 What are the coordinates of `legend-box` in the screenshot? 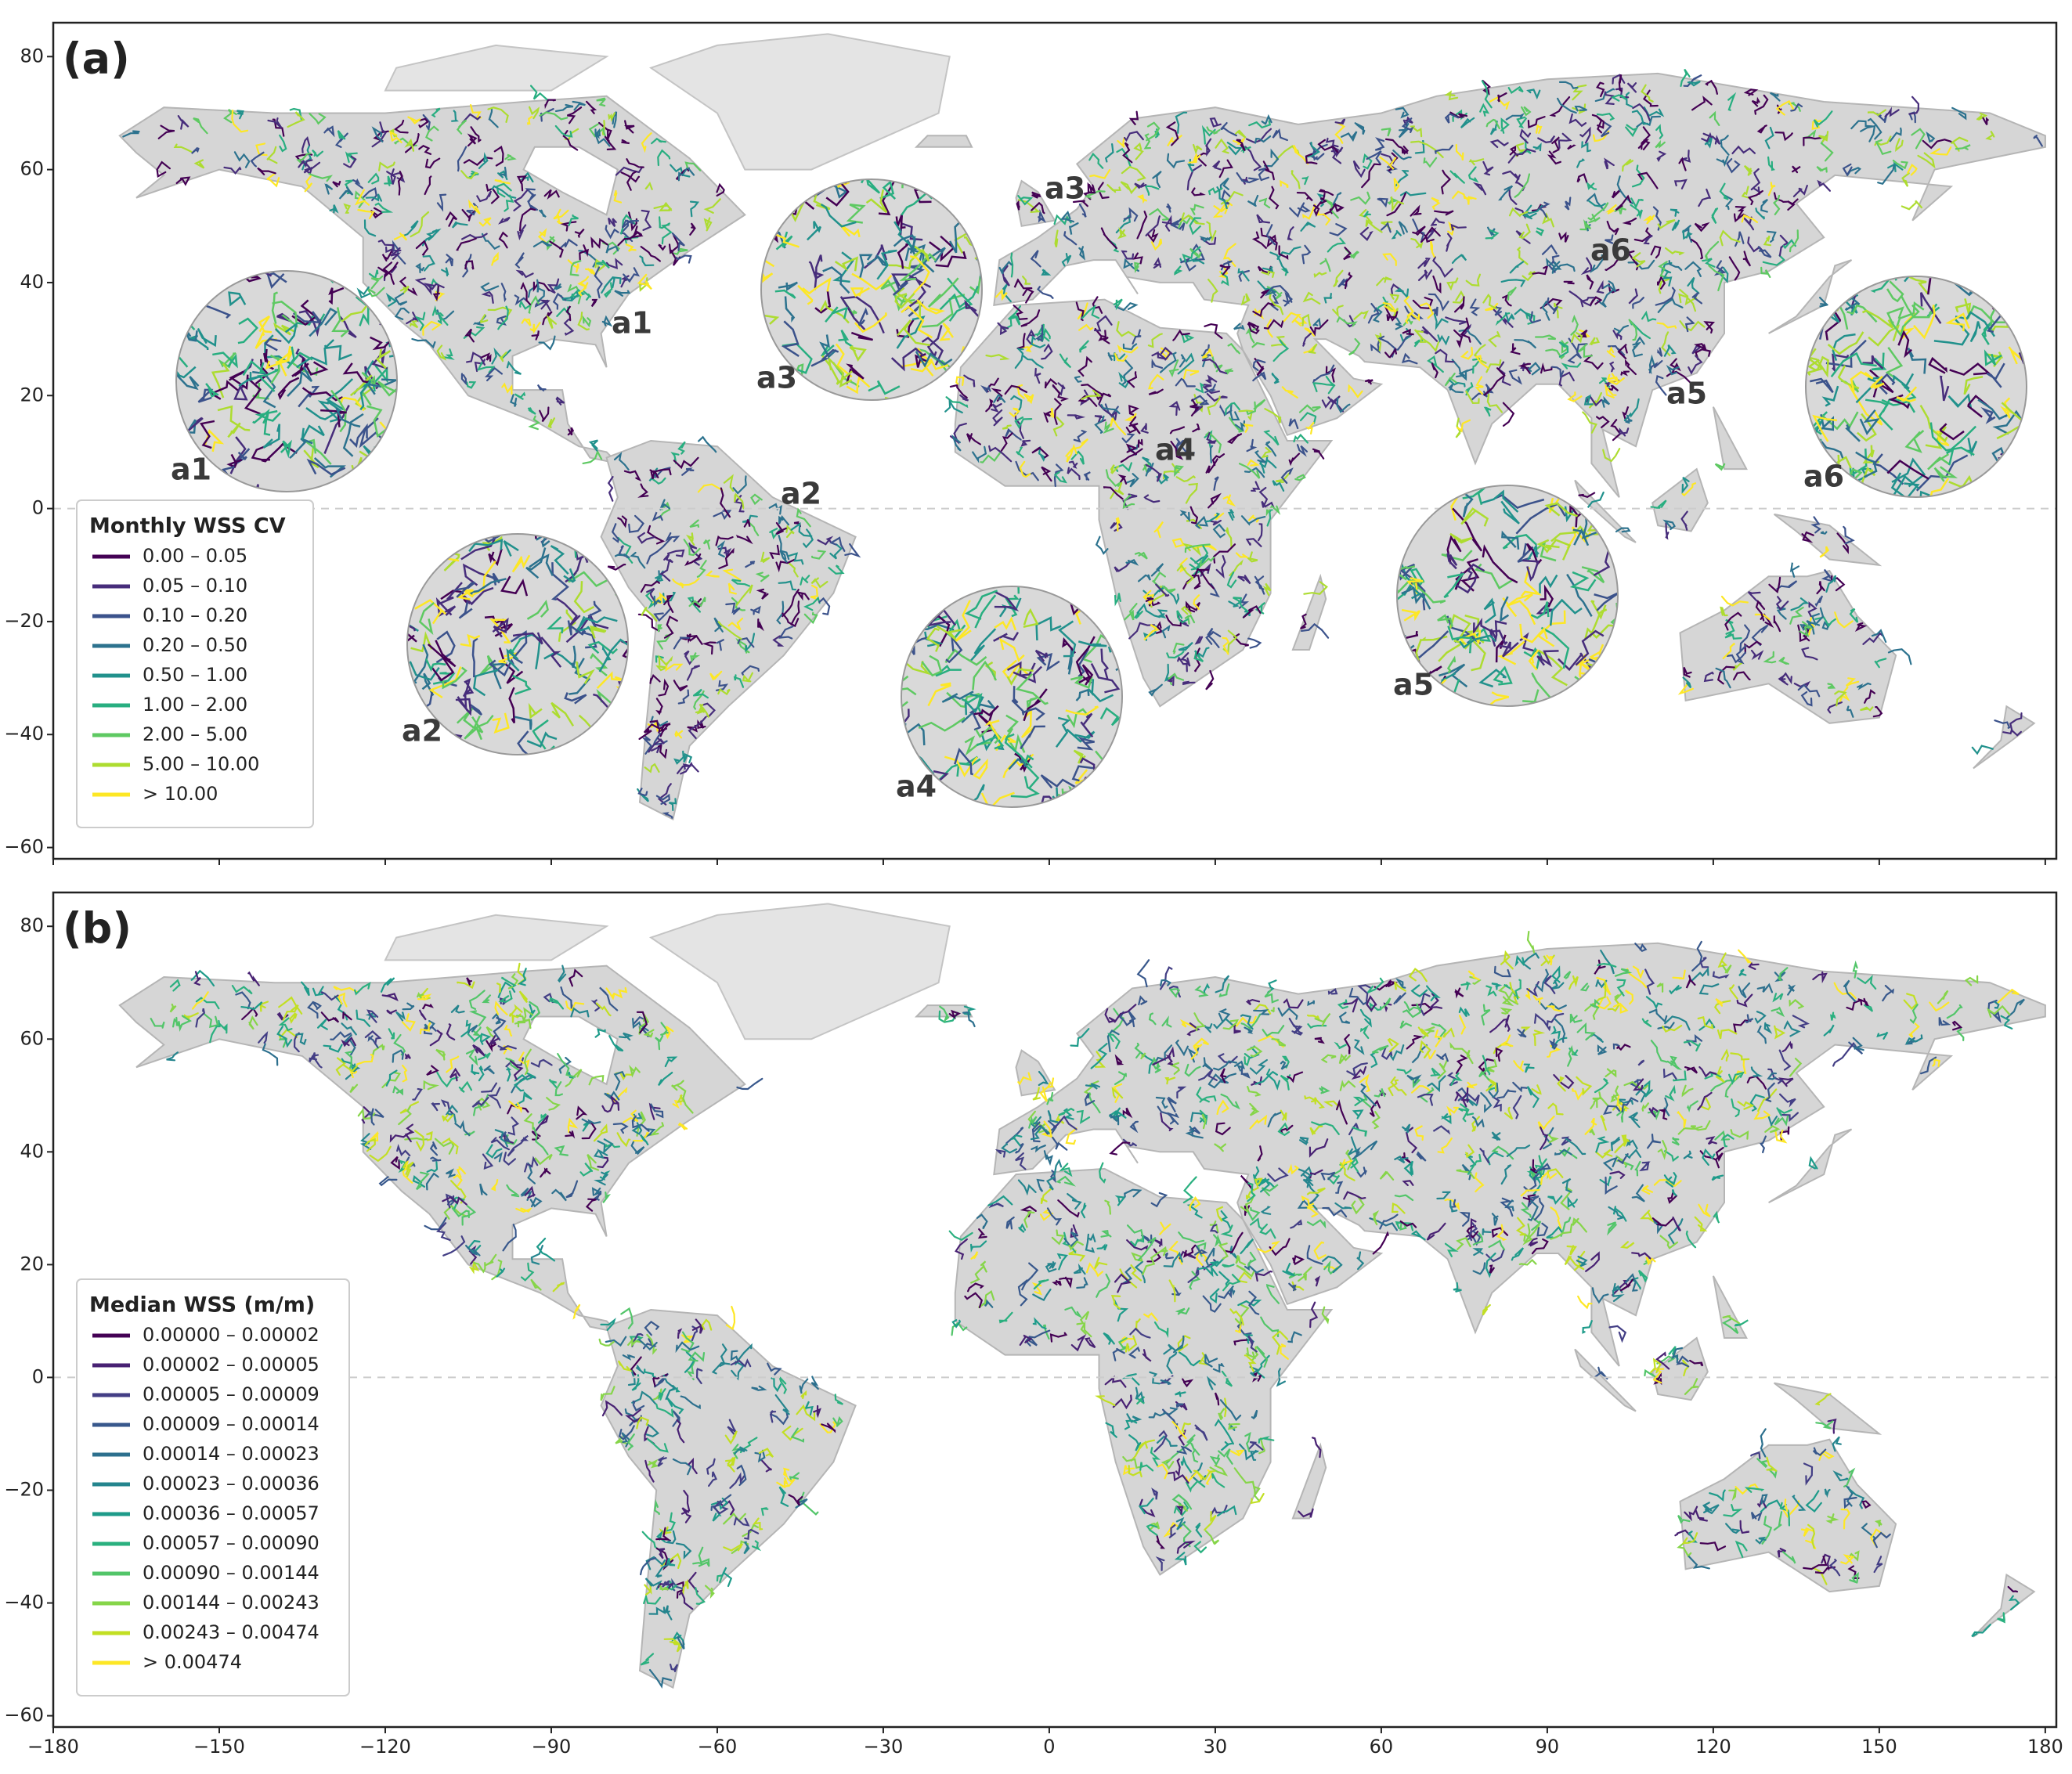 It's located at (213, 1487).